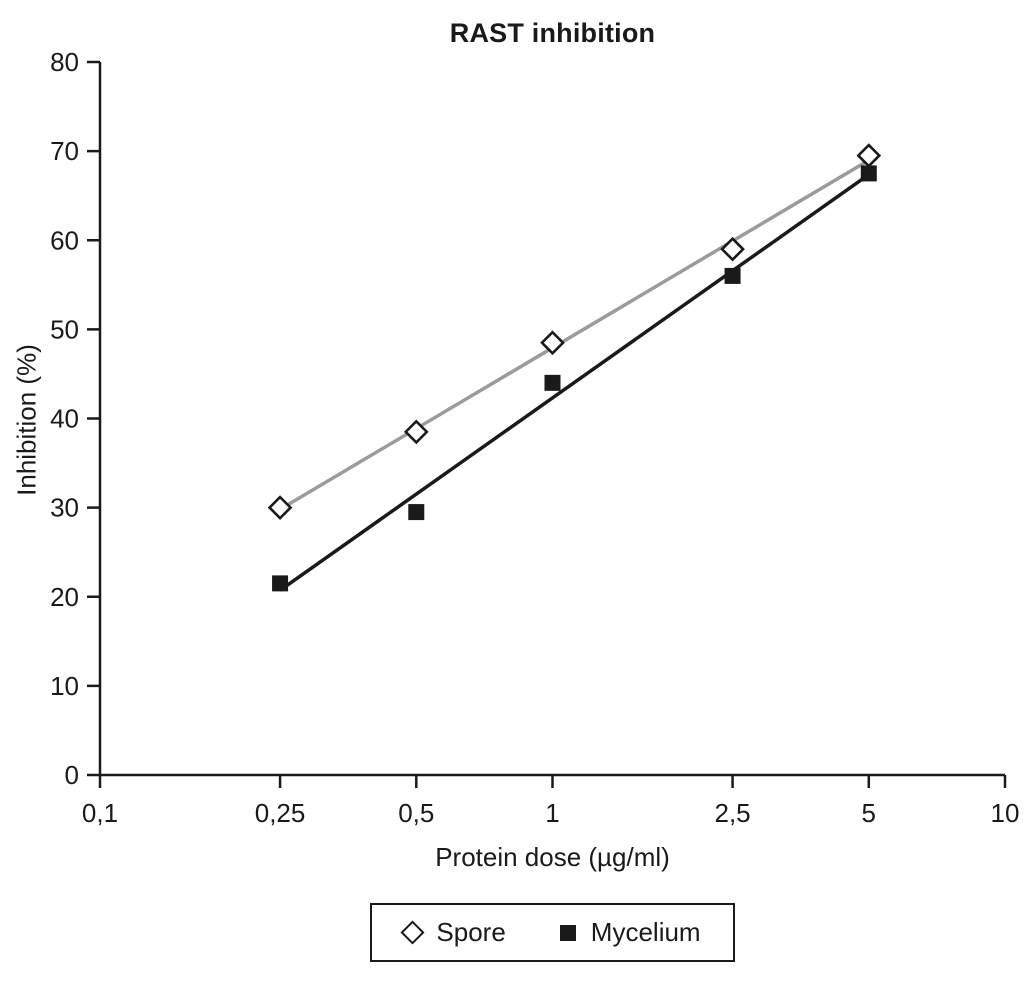 The width and height of the screenshot is (1024, 986). I want to click on x-tick-label: 0,5, so click(416, 813).